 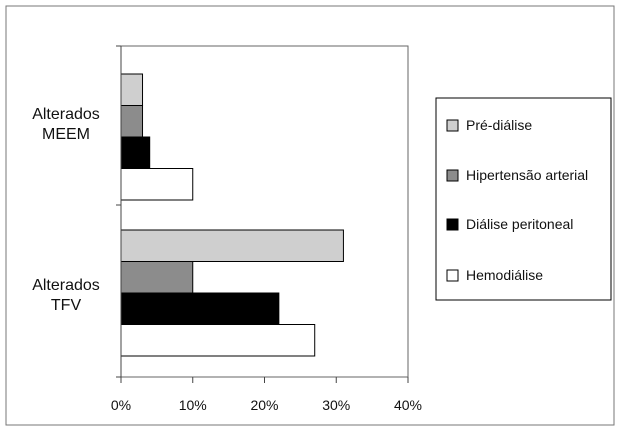 I want to click on x-tick-label: 20%, so click(x=264, y=405).